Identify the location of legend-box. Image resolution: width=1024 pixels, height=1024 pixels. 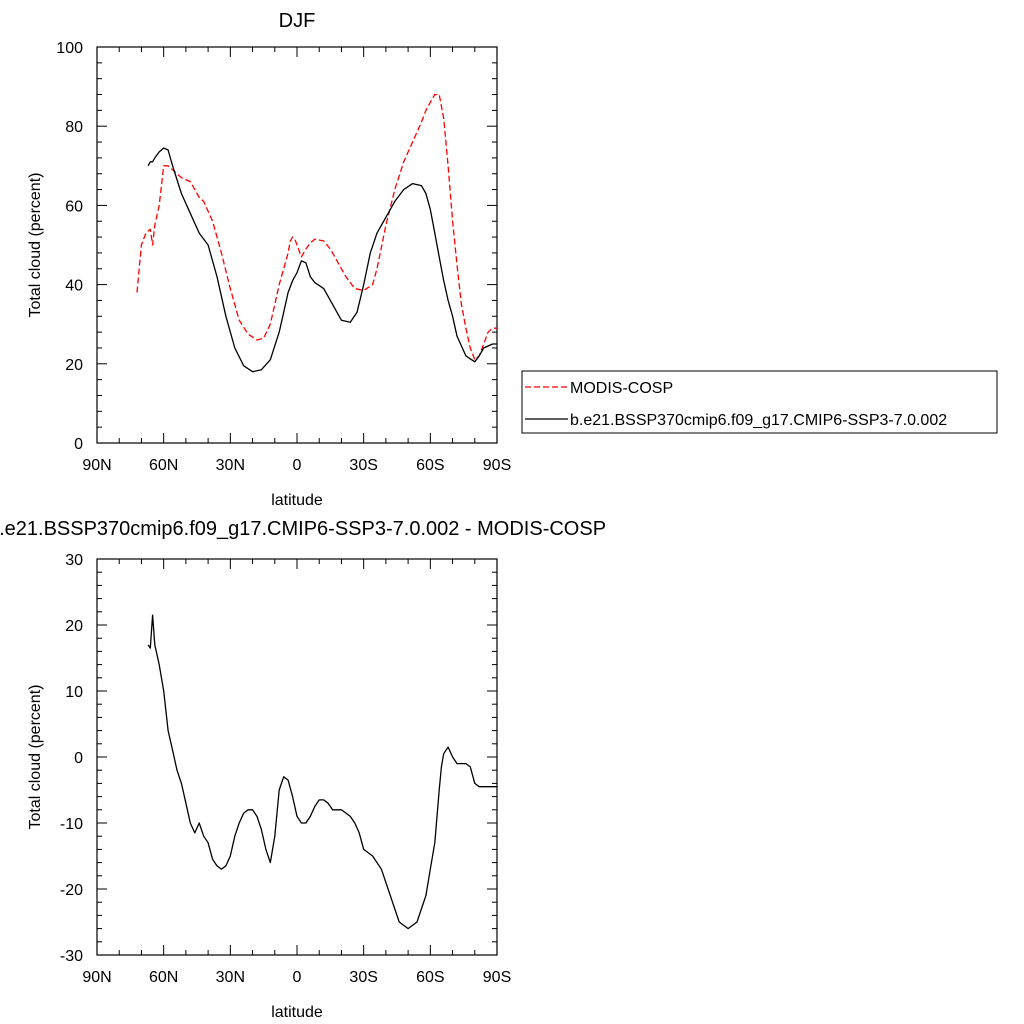
(759, 402).